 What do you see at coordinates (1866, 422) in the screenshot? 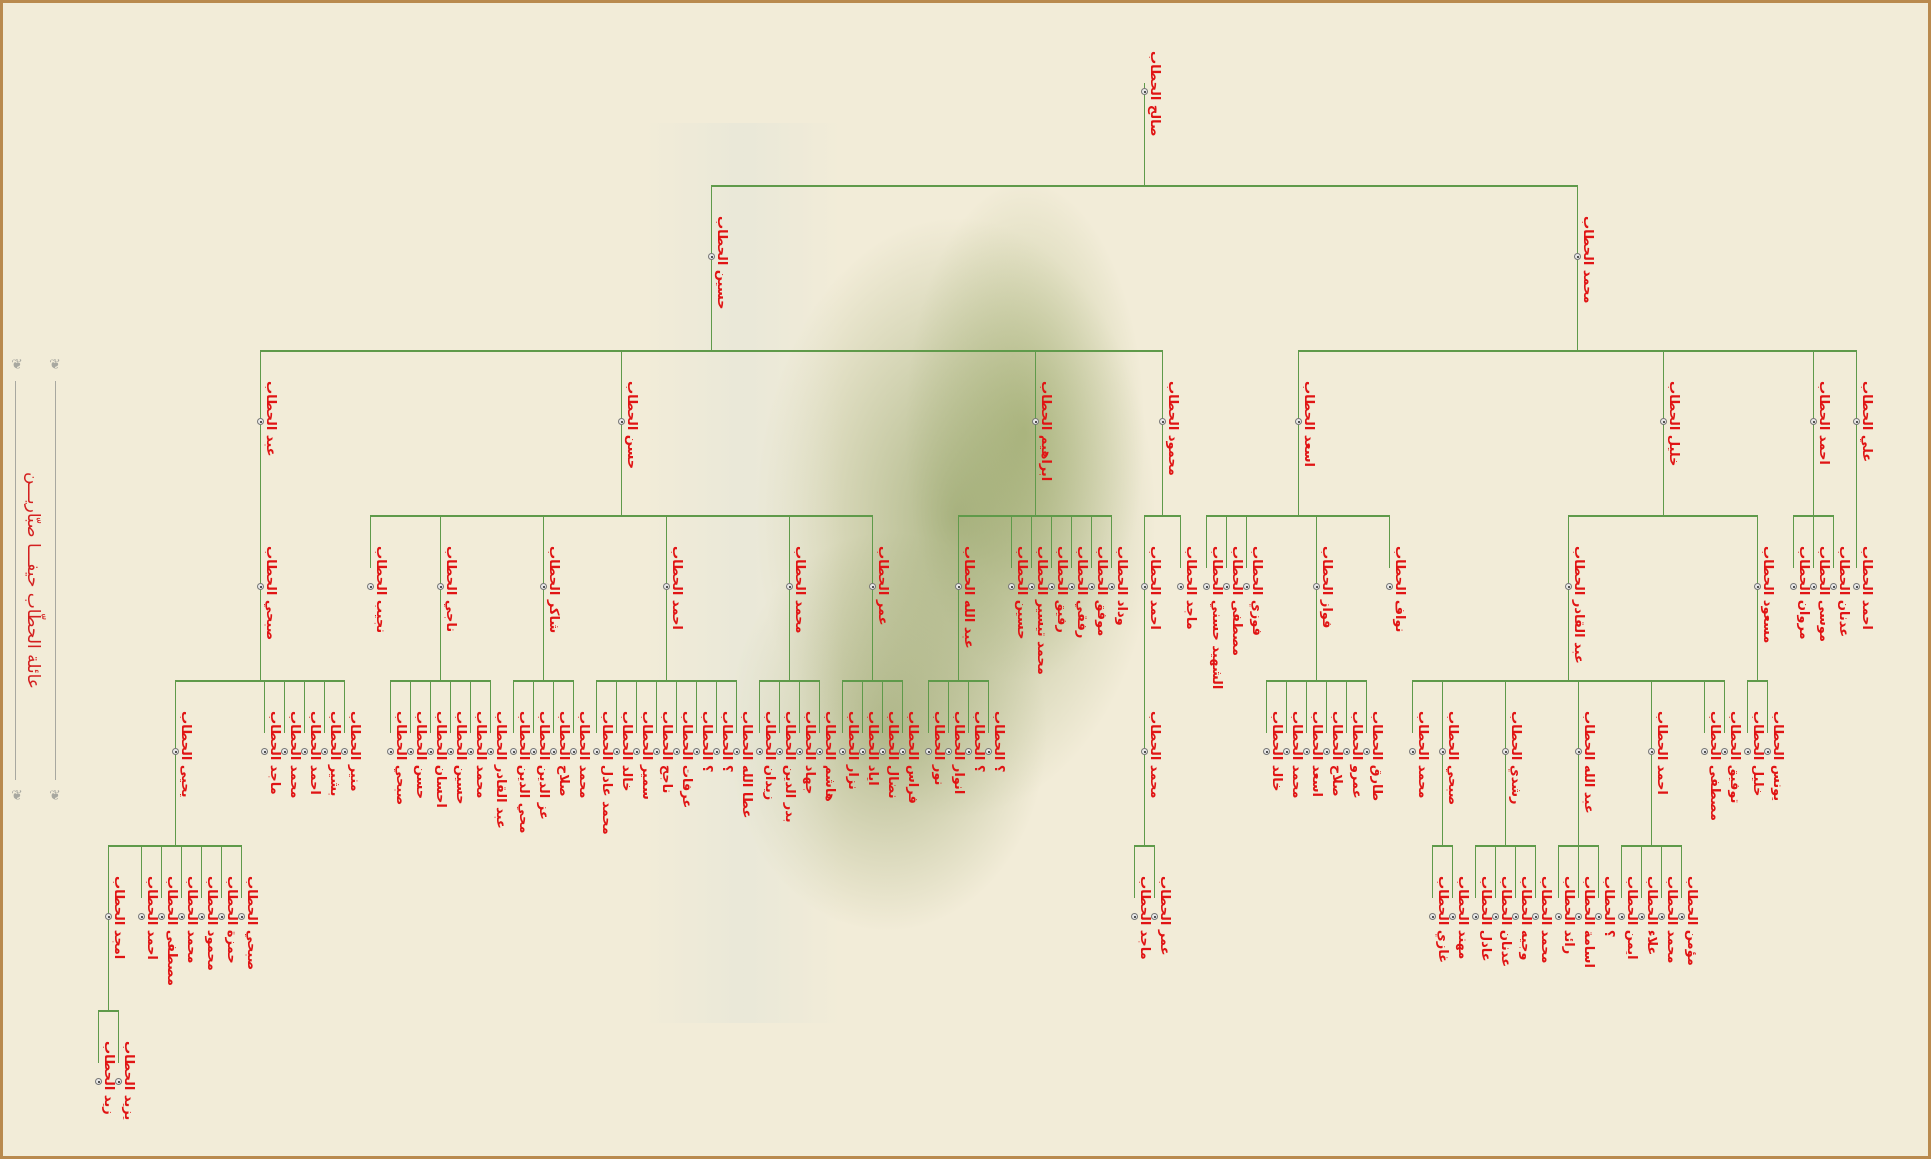
I see `person-name: علي الحطاب` at bounding box center [1866, 422].